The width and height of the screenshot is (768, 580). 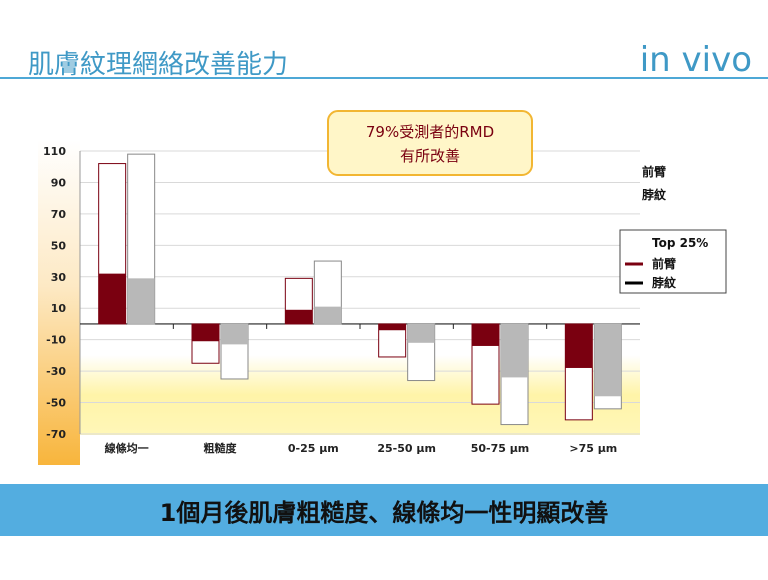 I want to click on legend-item: 前臂, so click(x=664, y=263).